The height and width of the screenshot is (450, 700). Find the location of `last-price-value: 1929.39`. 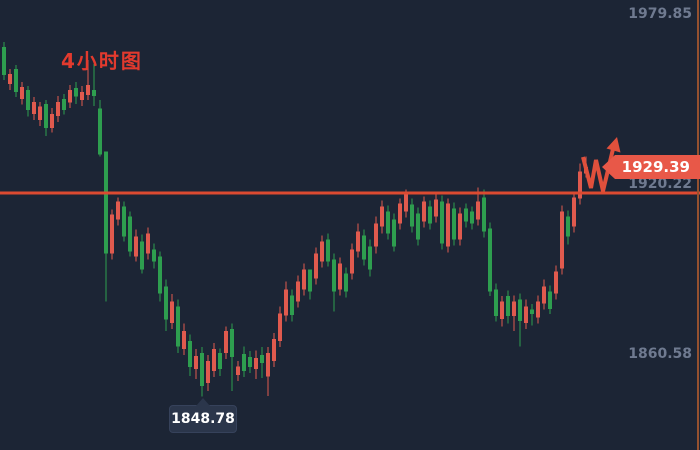

last-price-value: 1929.39 is located at coordinates (655, 167).